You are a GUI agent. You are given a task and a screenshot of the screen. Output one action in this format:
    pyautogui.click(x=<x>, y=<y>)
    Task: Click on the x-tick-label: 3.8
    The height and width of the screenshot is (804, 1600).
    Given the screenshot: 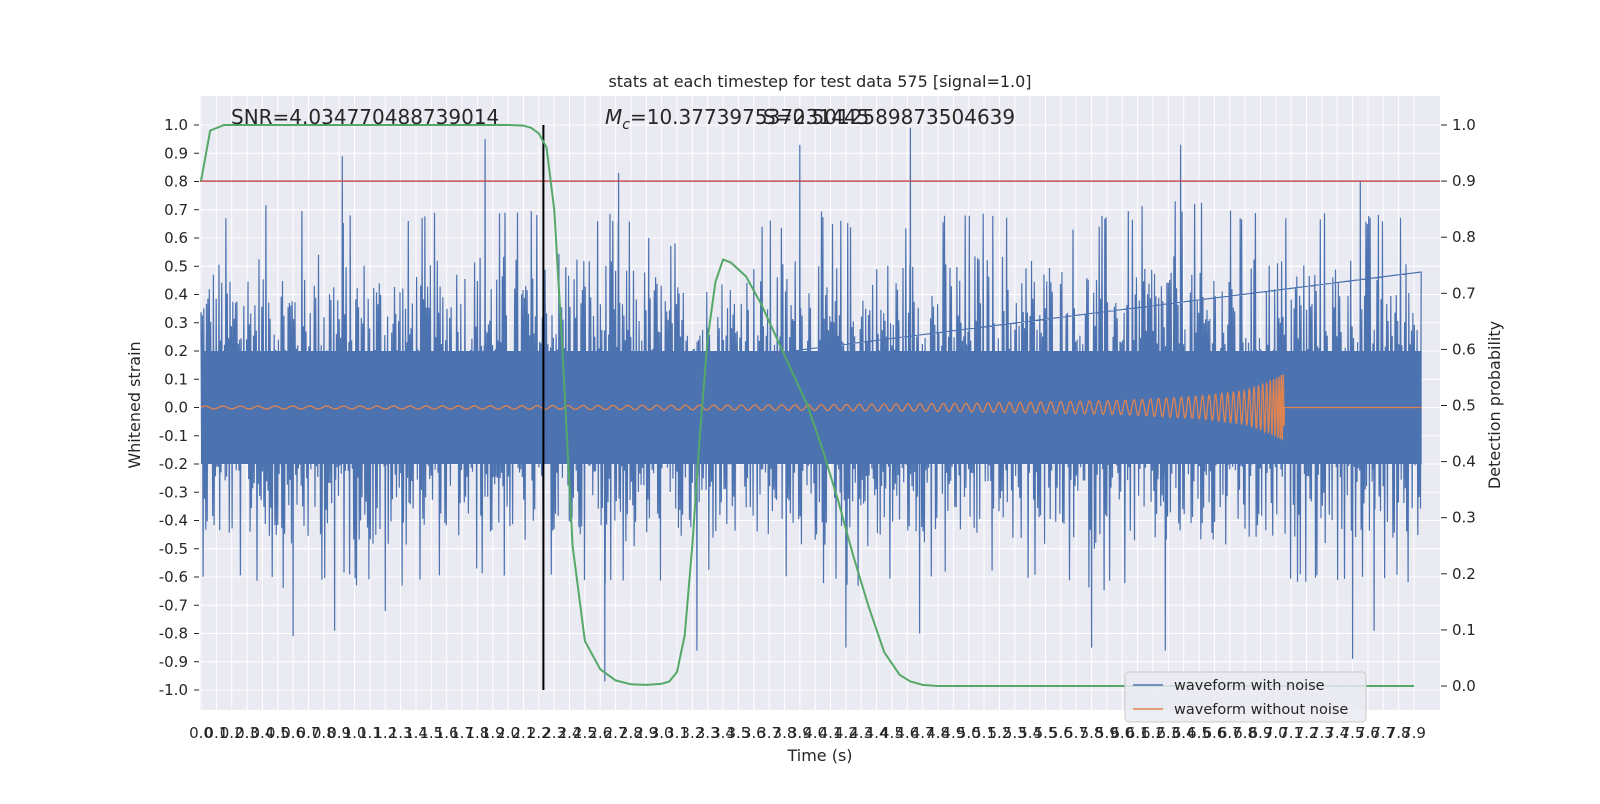 What is the action you would take?
    pyautogui.click(x=785, y=733)
    